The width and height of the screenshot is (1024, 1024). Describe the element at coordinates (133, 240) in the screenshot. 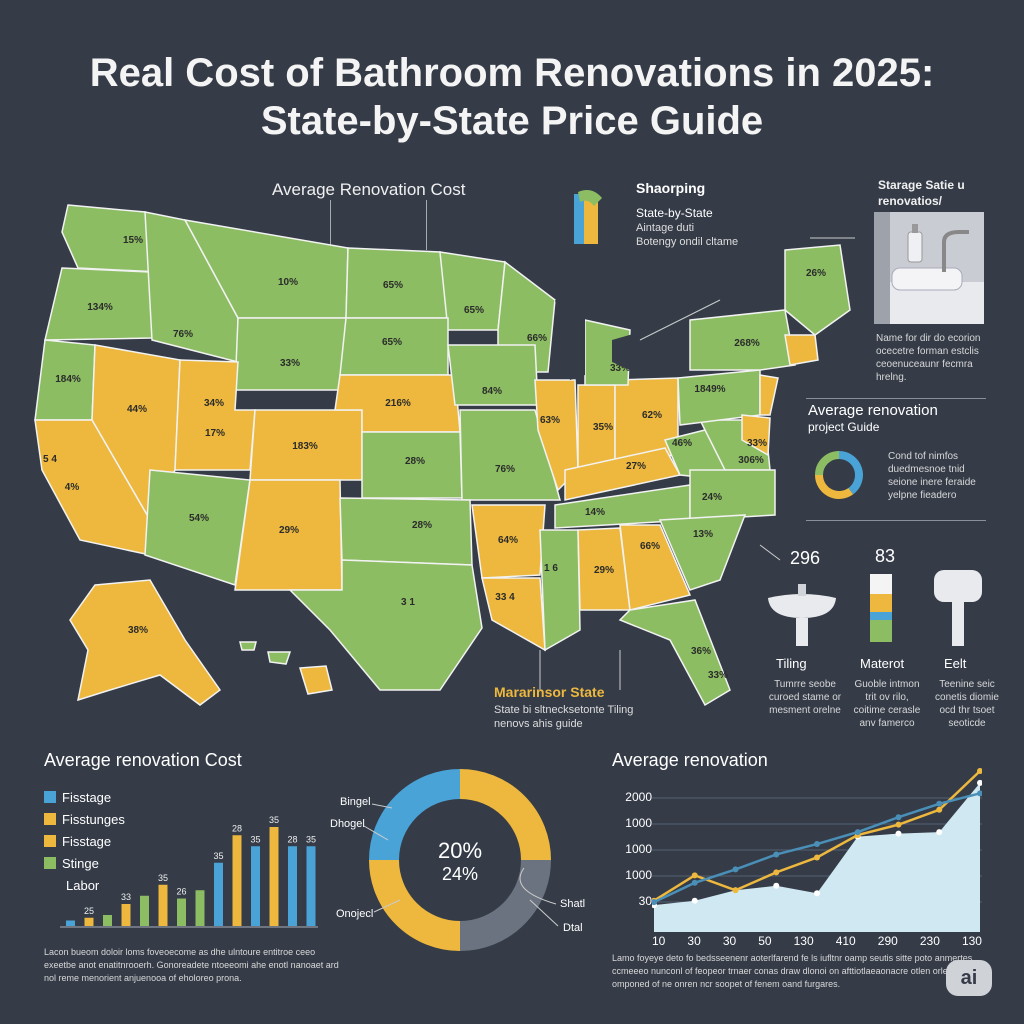

I see `map-value-label: 15%` at that location.